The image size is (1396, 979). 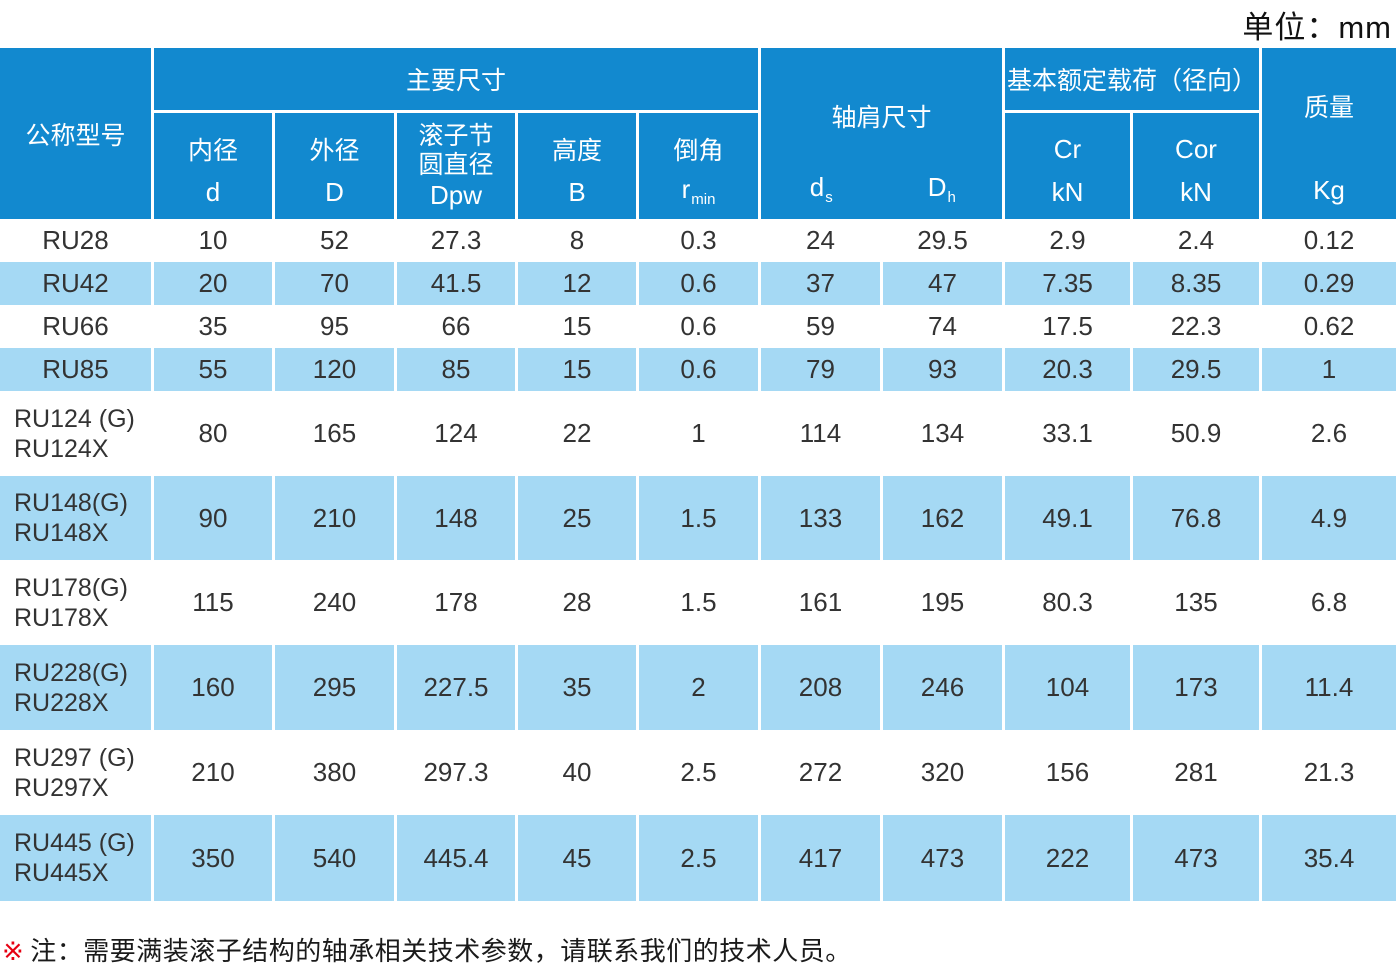 What do you see at coordinates (577, 518) in the screenshot?
I see `value-cell-B: 25` at bounding box center [577, 518].